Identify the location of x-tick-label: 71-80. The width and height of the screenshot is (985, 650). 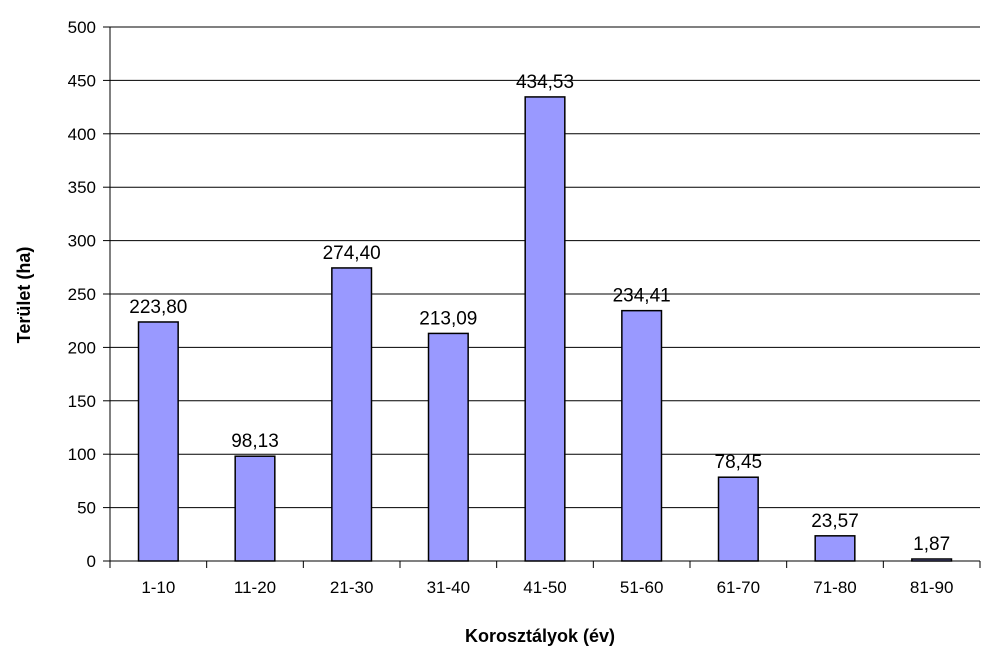
(834, 587).